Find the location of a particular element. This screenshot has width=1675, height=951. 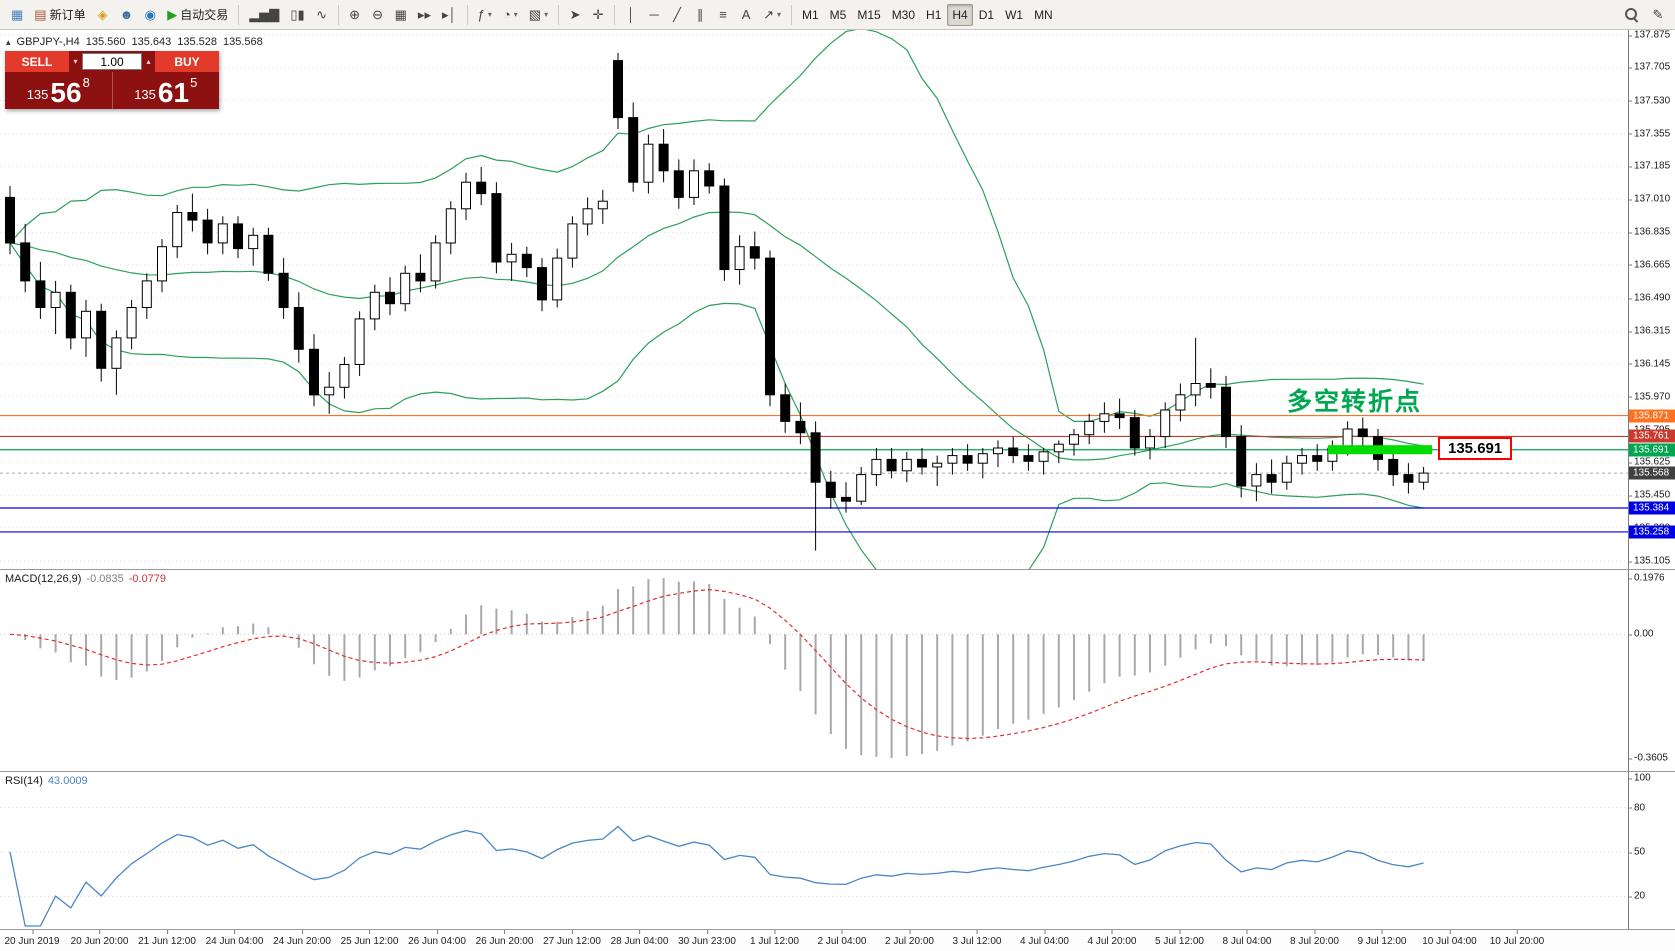

highlight-bar is located at coordinates (1380, 450).